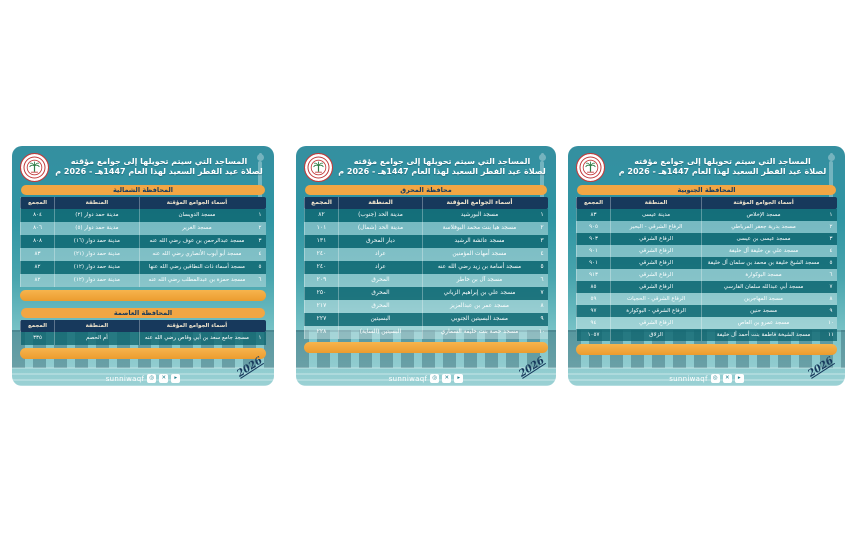 This screenshot has height=535, width=850. I want to click on cell-mosque-name: مسجد حنين, so click(763, 311).